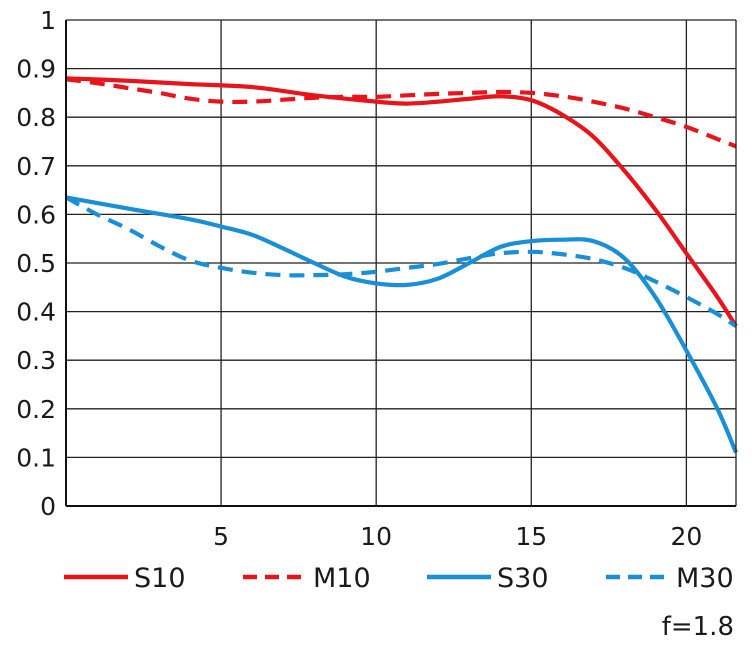 This screenshot has width=752, height=648. Describe the element at coordinates (160, 578) in the screenshot. I see `legend-label-s10: S10` at that location.